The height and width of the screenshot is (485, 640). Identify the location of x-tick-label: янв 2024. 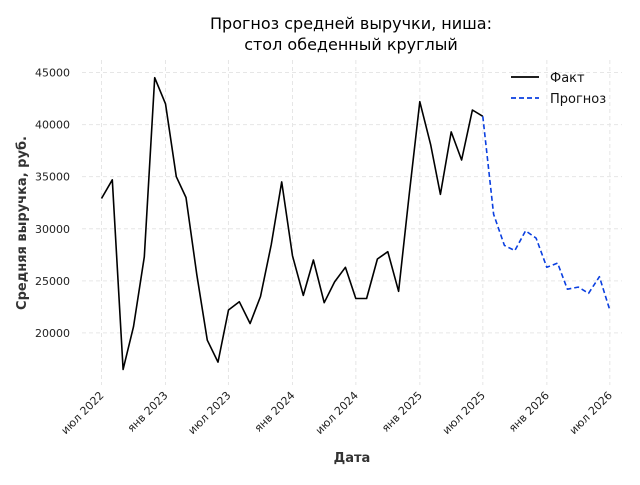
(275, 412).